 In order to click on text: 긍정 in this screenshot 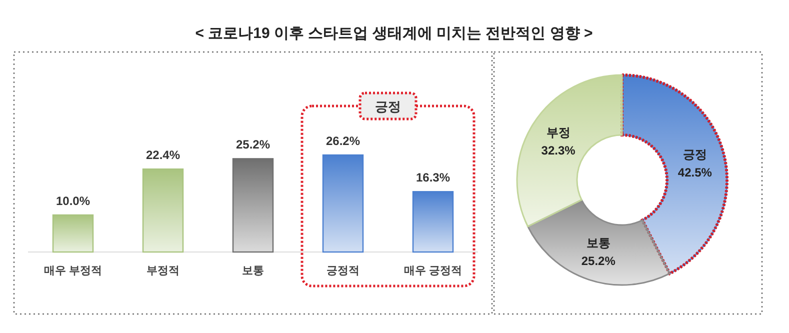, I will do `click(388, 106)`.